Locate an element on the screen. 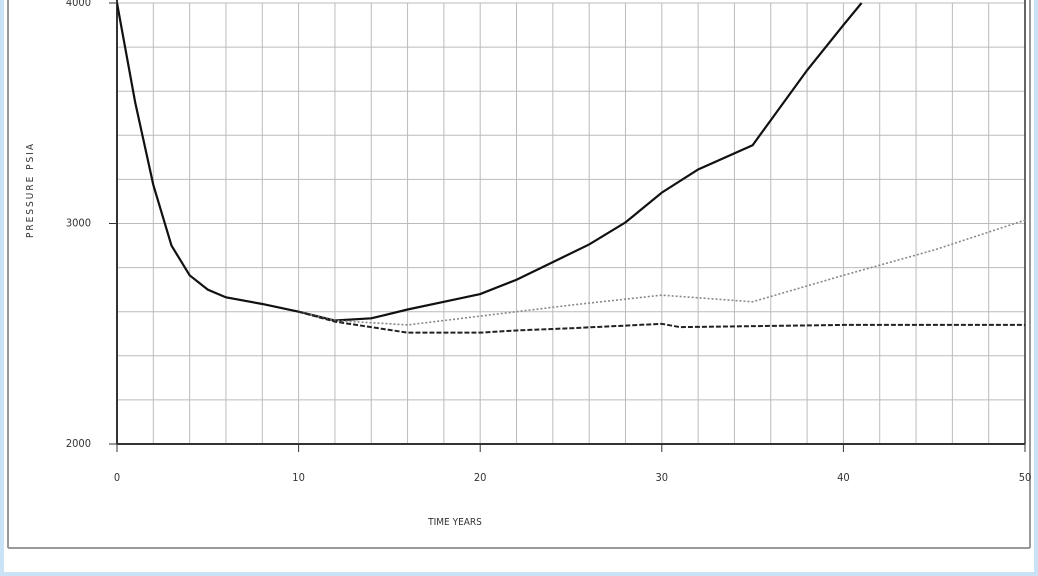  x-tick-label: 50 is located at coordinates (1025, 477).